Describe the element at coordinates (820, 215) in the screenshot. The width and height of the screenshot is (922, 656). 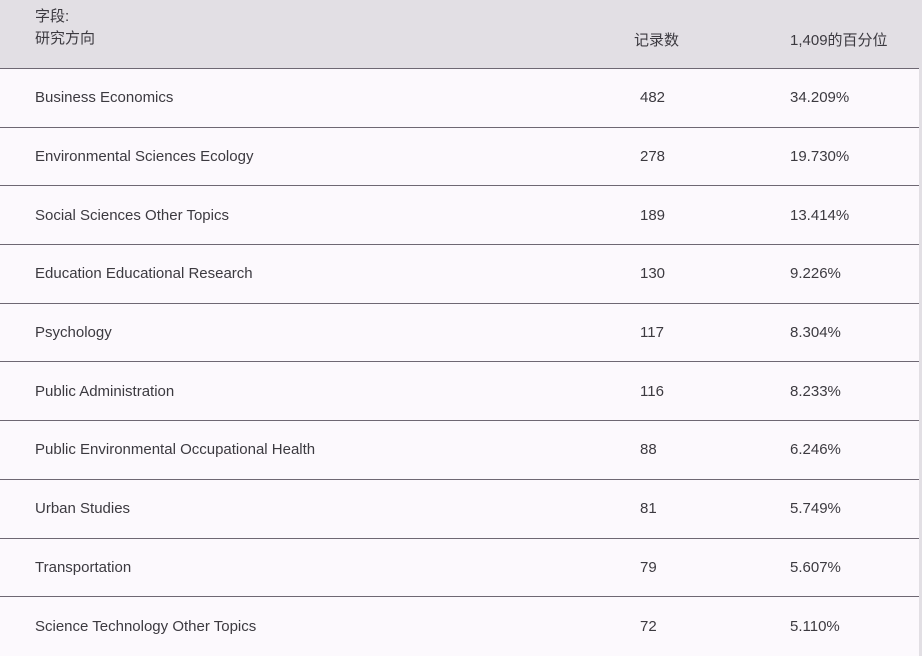
I see `percentile-cell: 13.414%` at that location.